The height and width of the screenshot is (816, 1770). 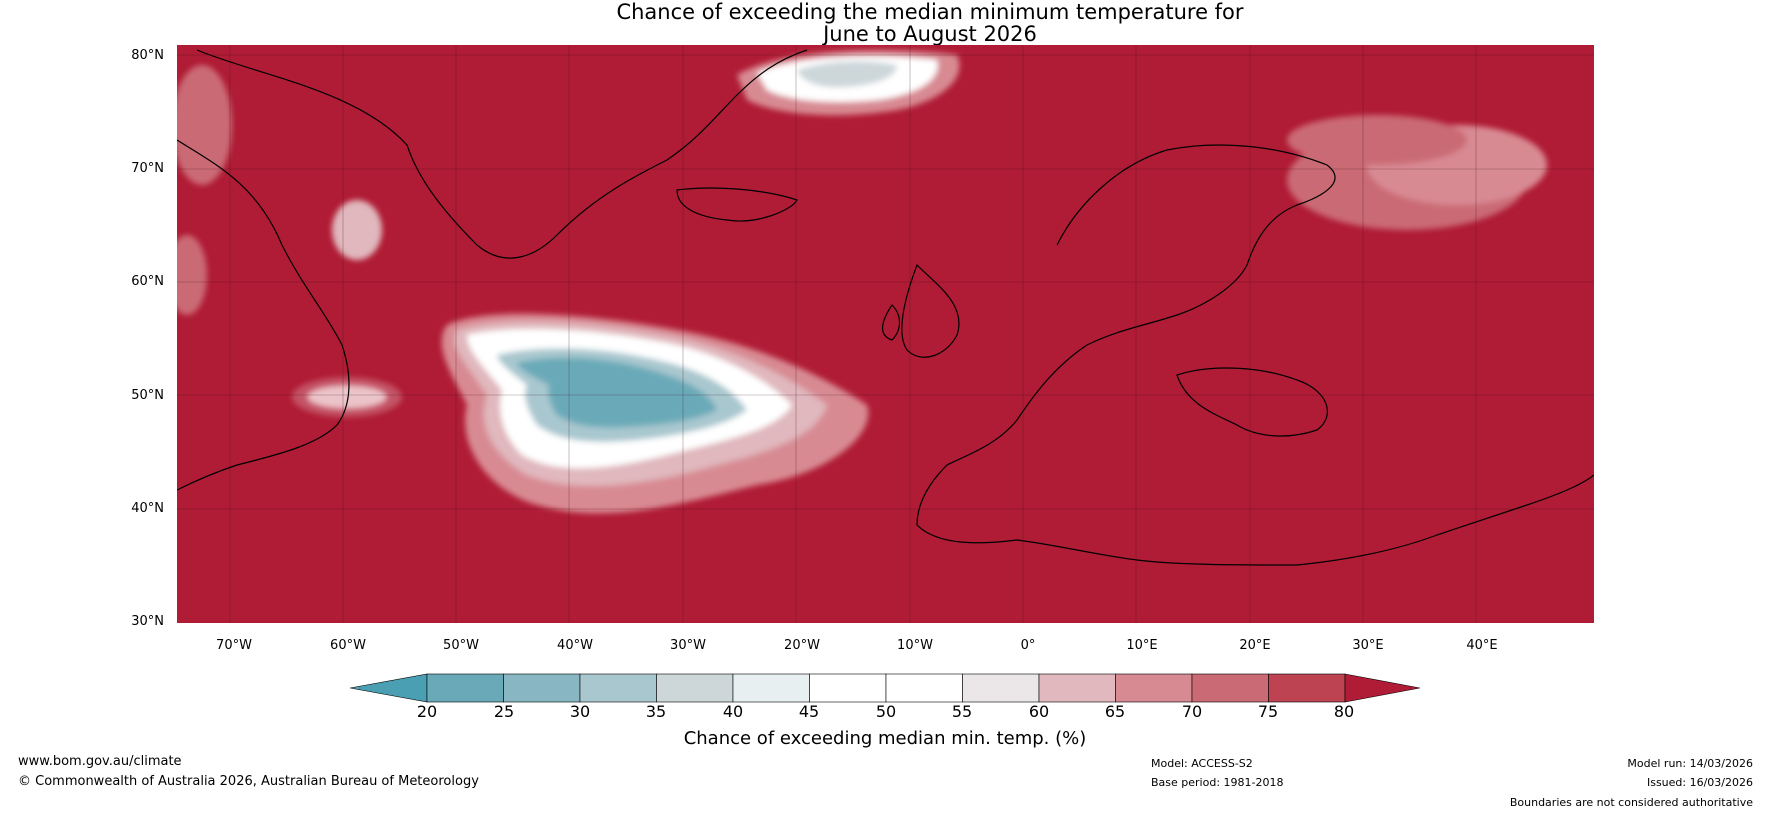 I want to click on lon-label-40w: 40°W, so click(x=575, y=645).